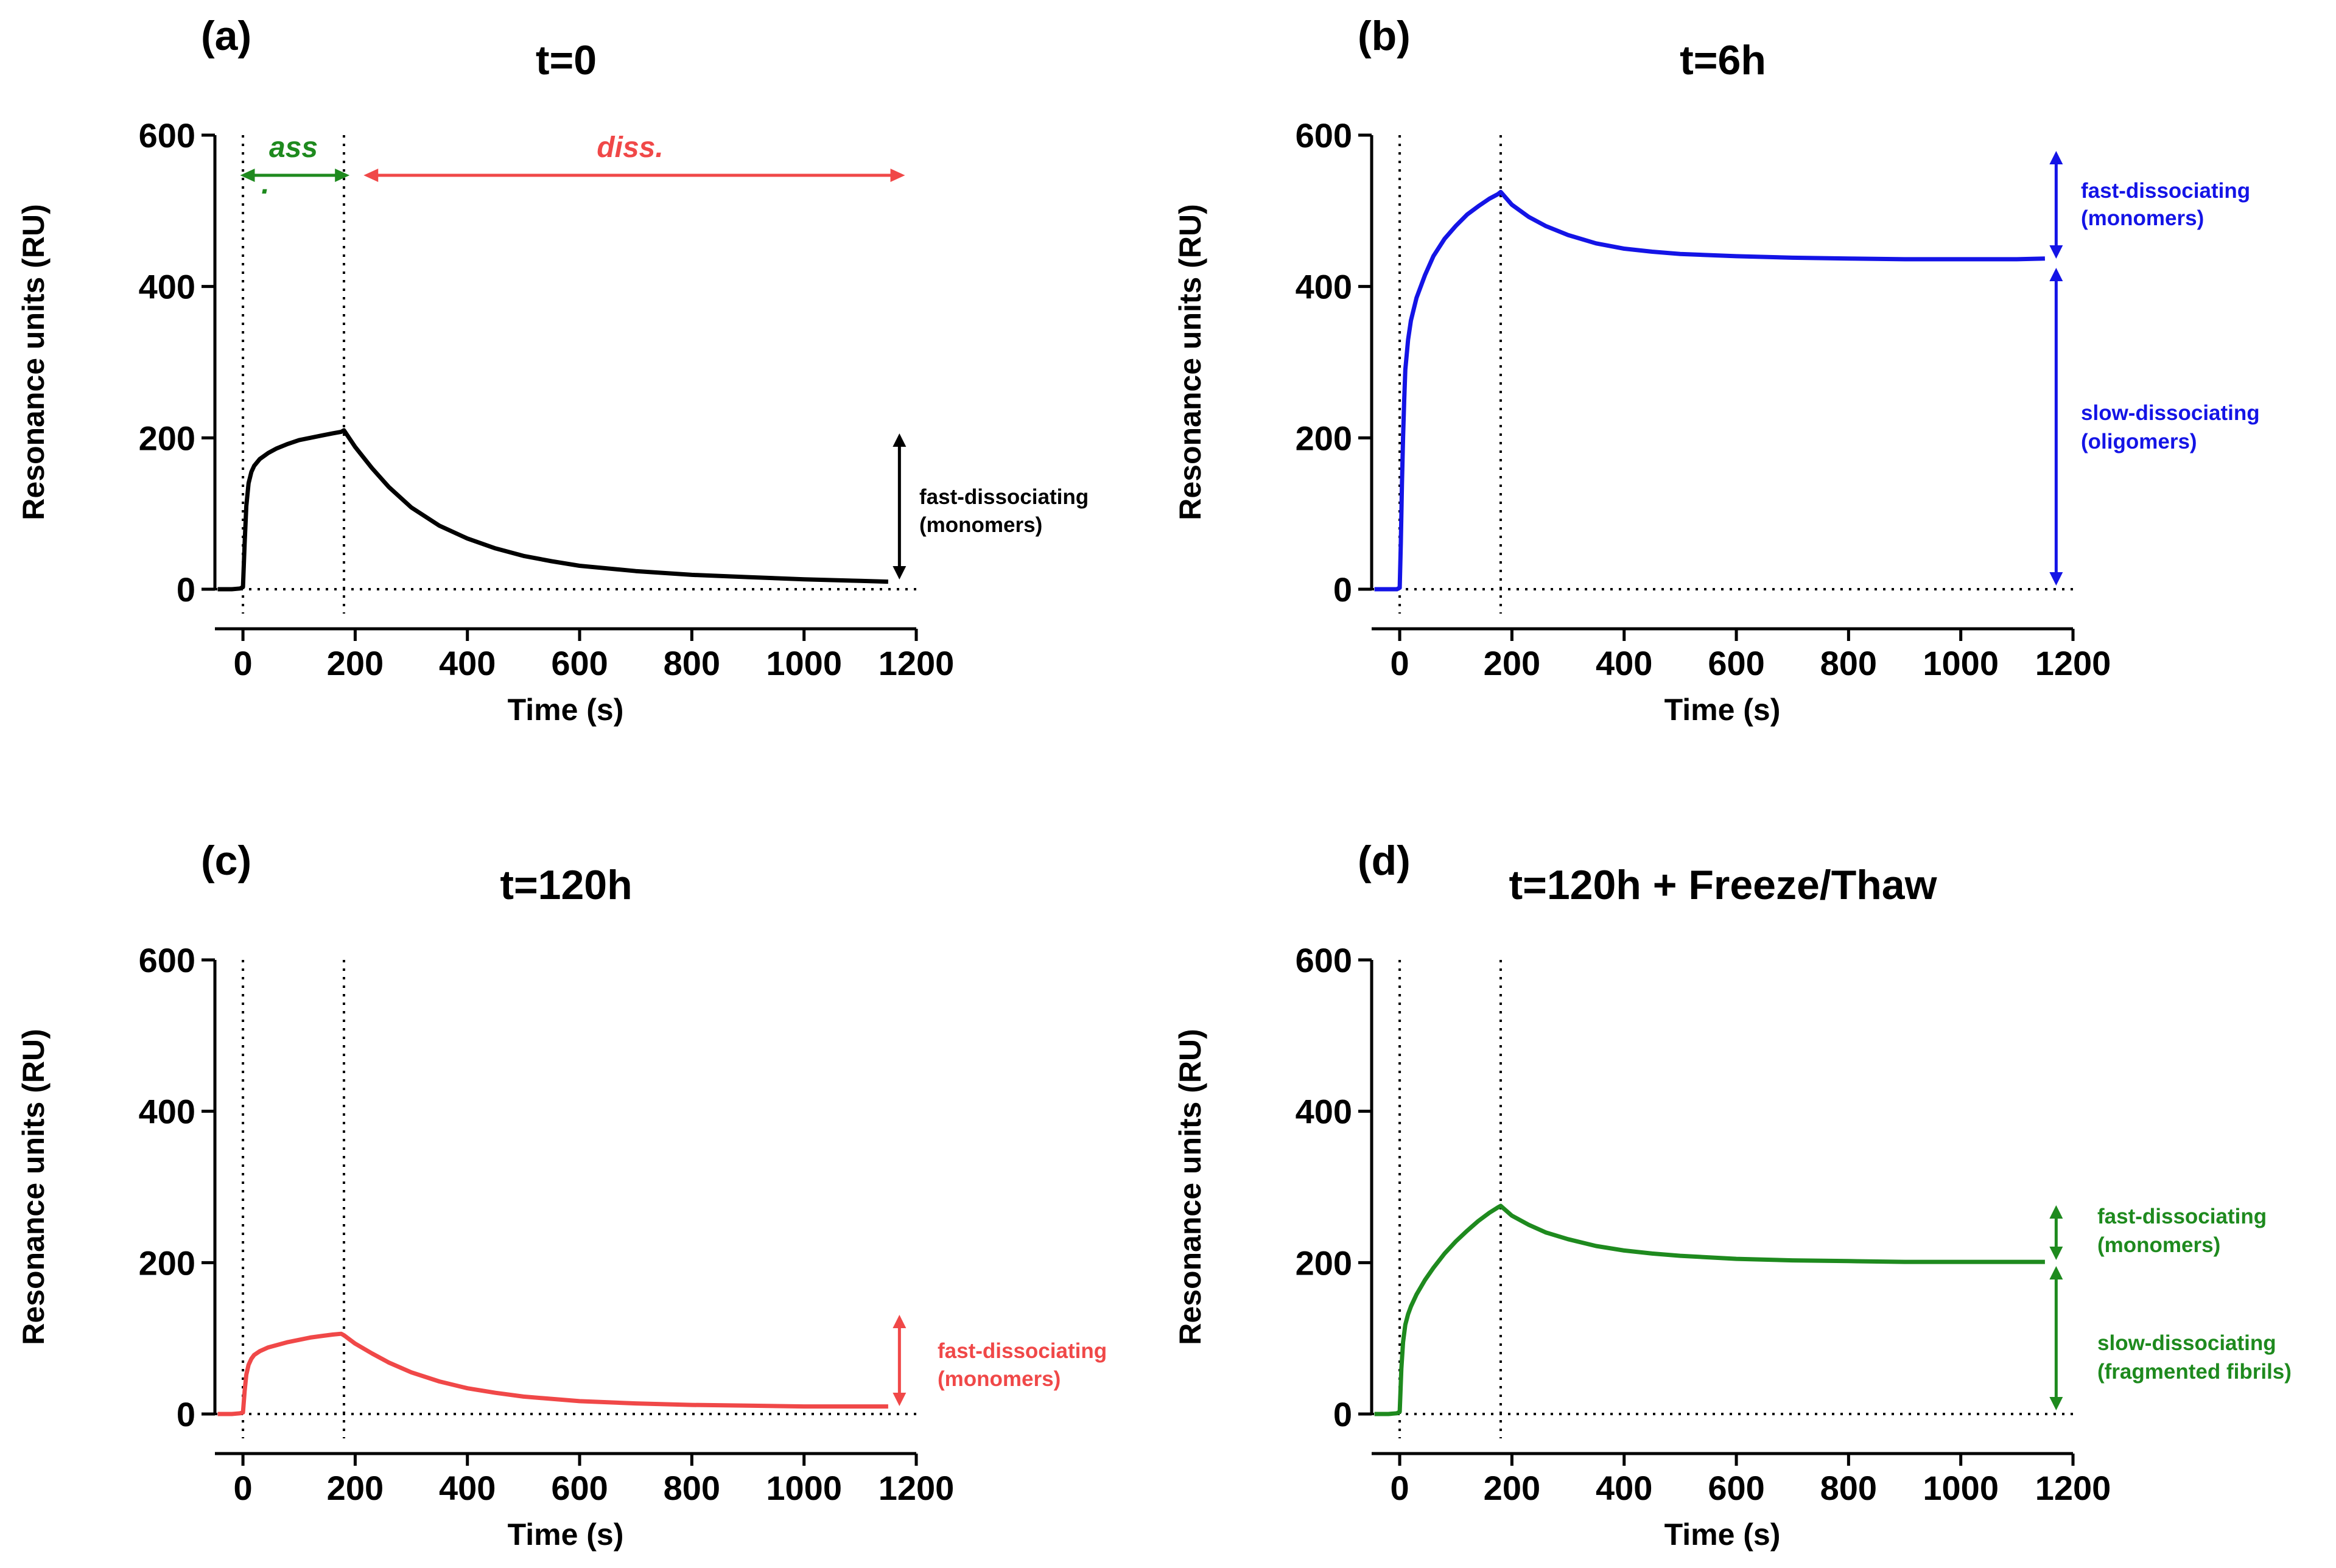  I want to click on panel-c-title: t=120h, so click(566, 885).